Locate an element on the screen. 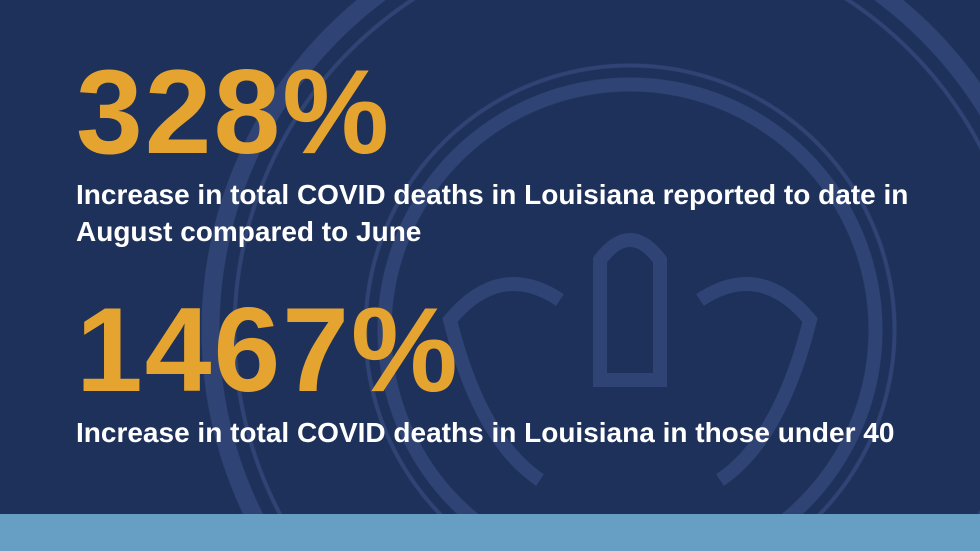 This screenshot has width=980, height=551. stat-value: 1467% is located at coordinates (268, 350).